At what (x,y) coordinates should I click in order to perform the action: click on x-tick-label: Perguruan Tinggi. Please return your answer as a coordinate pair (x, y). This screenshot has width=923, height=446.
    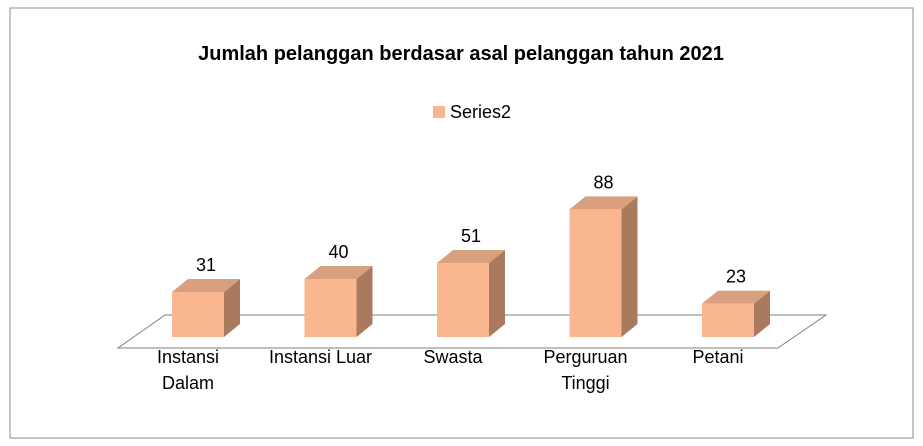
    Looking at the image, I should click on (585, 370).